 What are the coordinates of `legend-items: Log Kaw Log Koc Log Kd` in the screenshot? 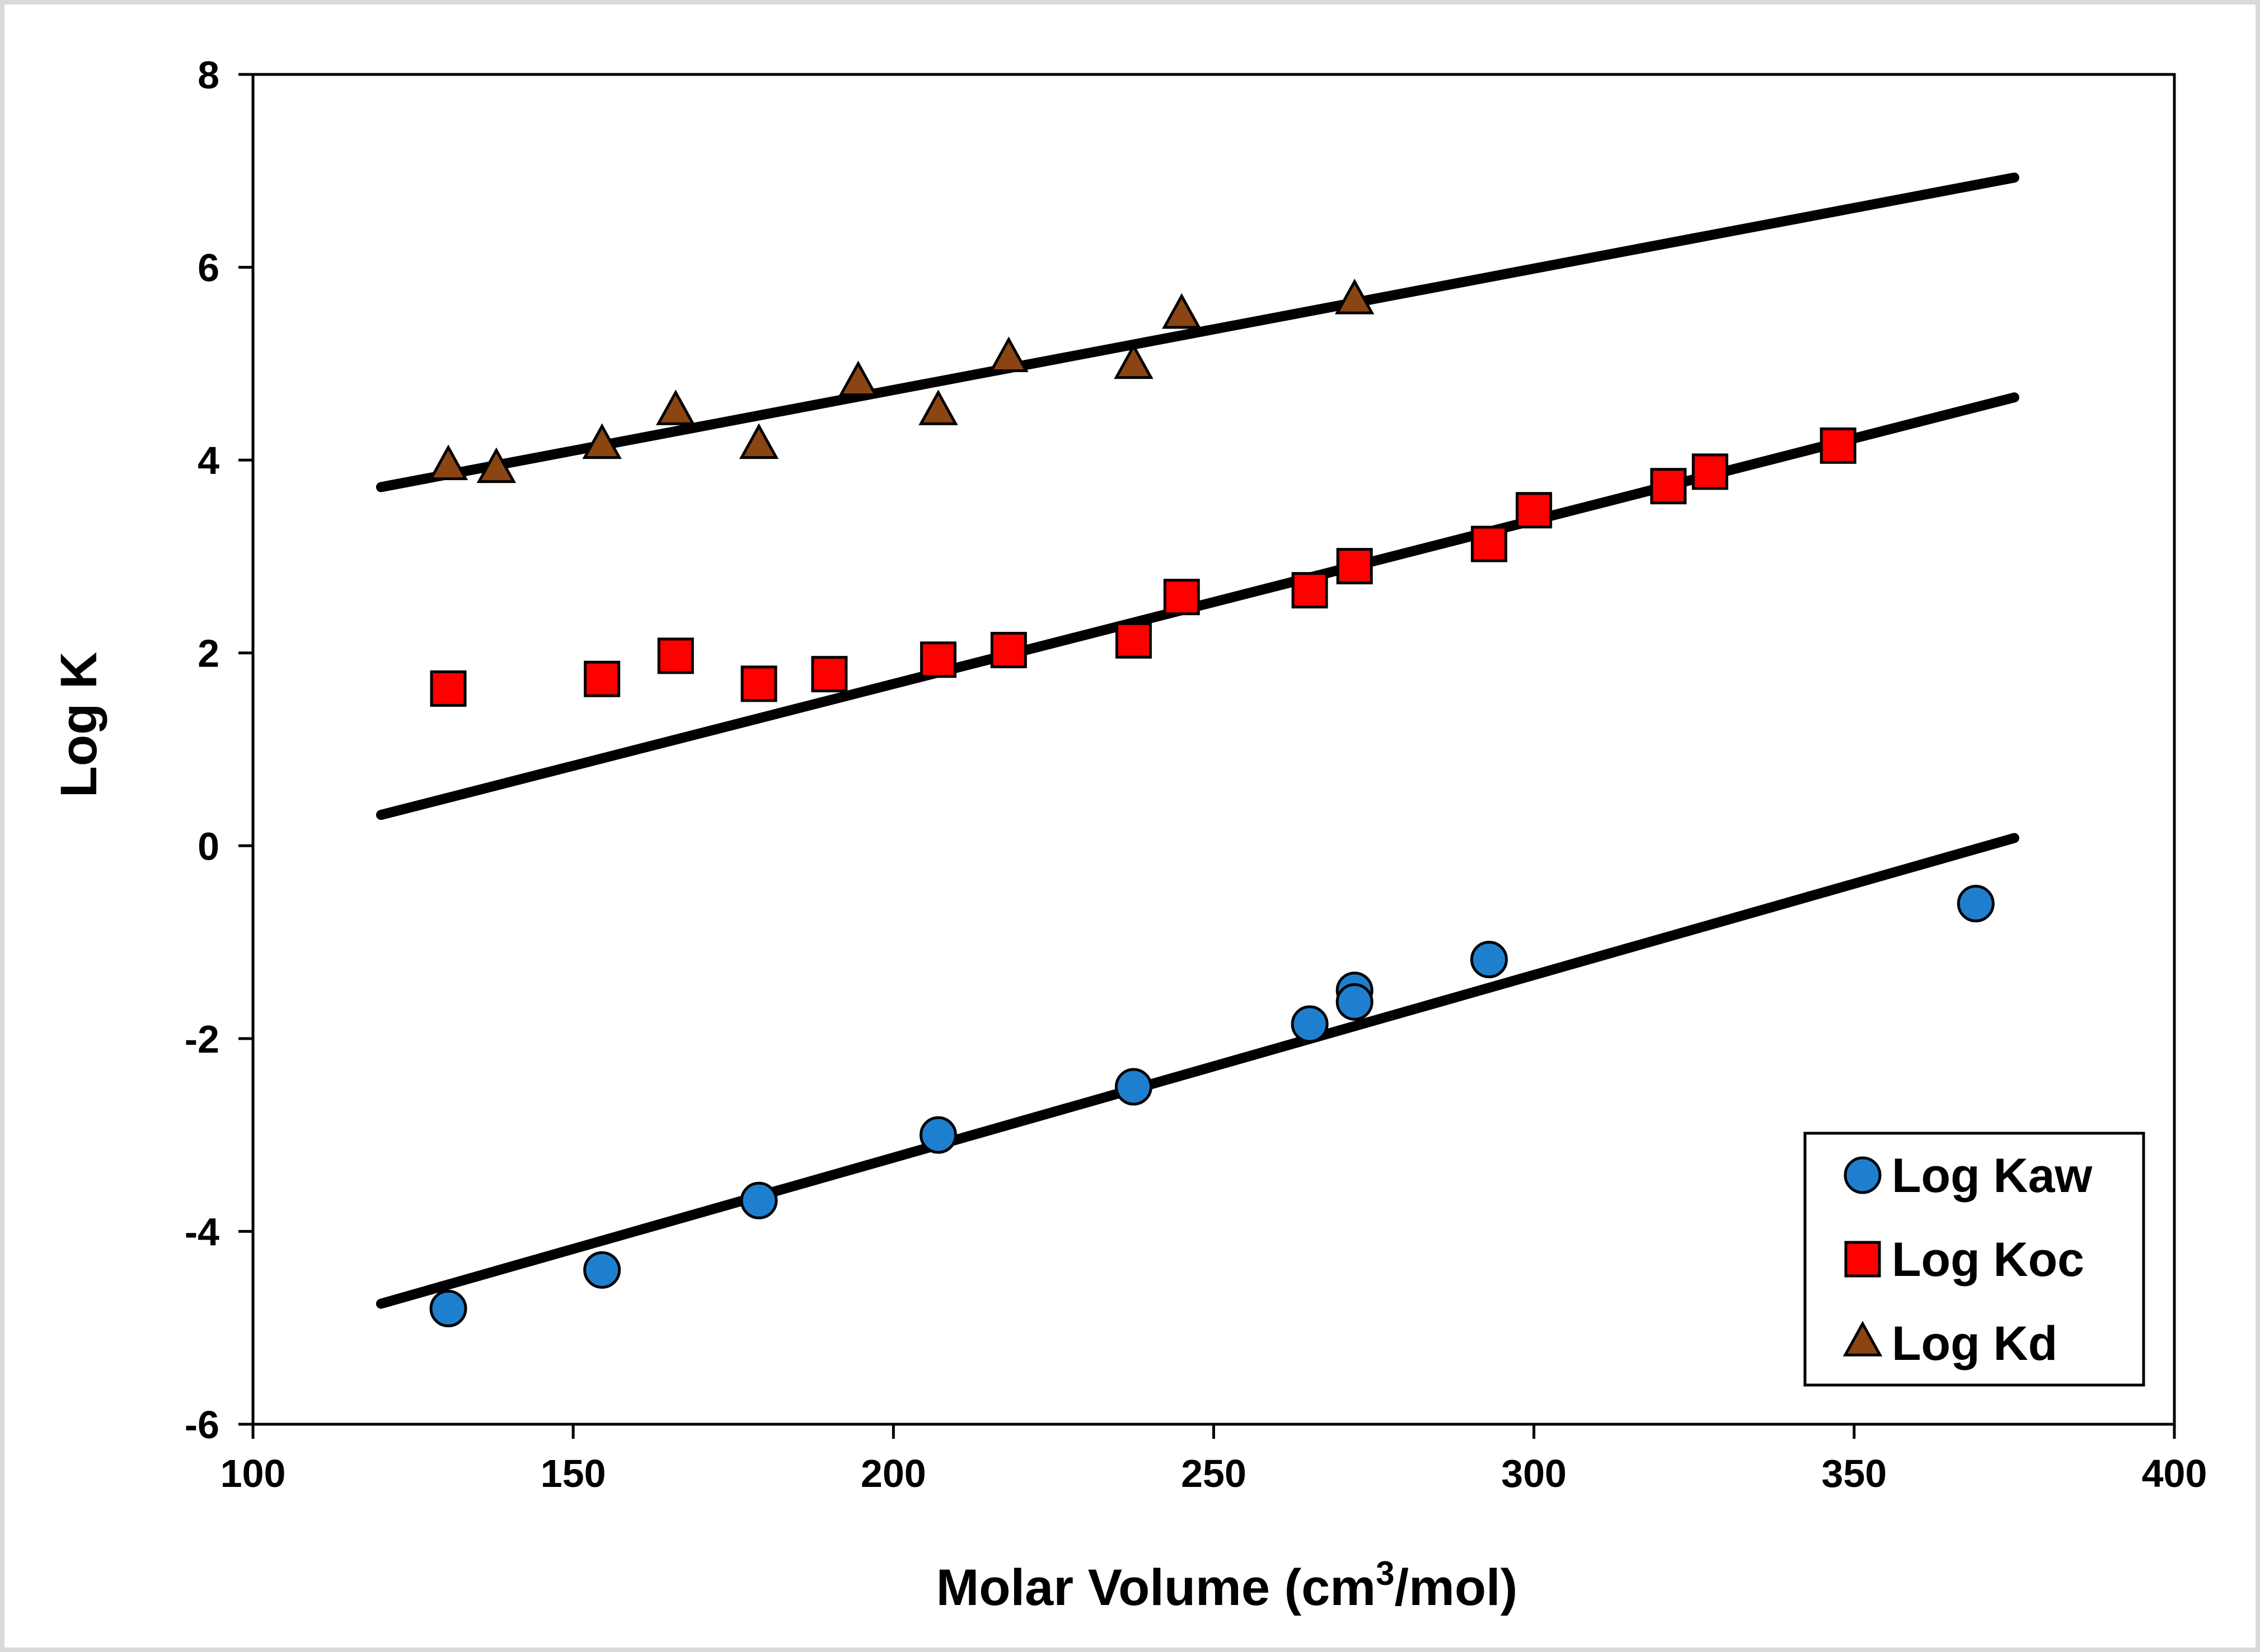 It's located at (1967, 1260).